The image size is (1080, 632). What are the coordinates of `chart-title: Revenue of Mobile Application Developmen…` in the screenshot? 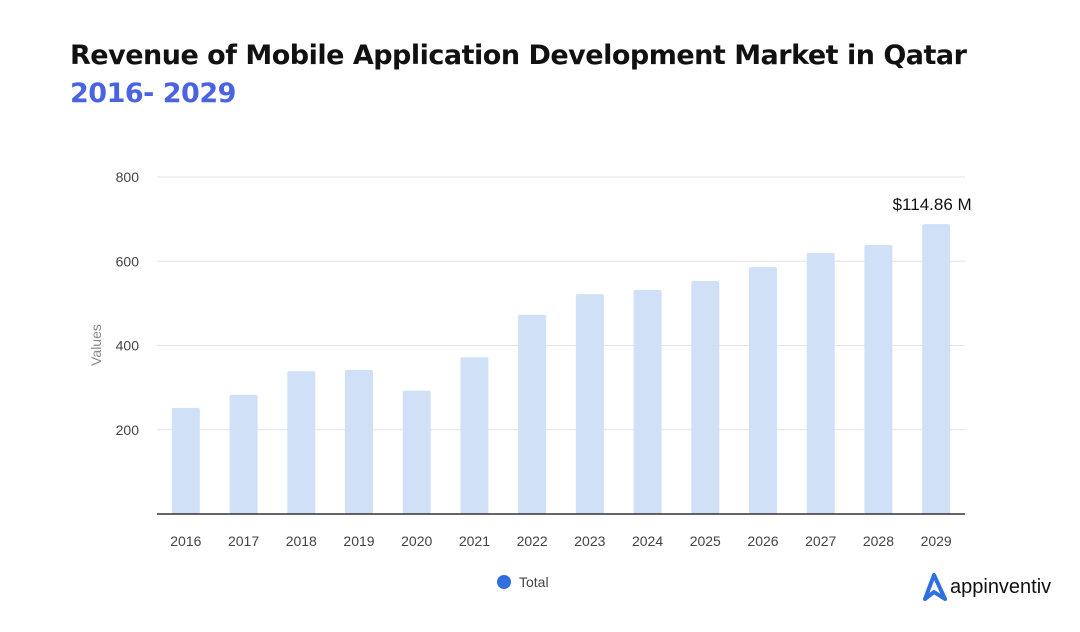 It's located at (518, 55).